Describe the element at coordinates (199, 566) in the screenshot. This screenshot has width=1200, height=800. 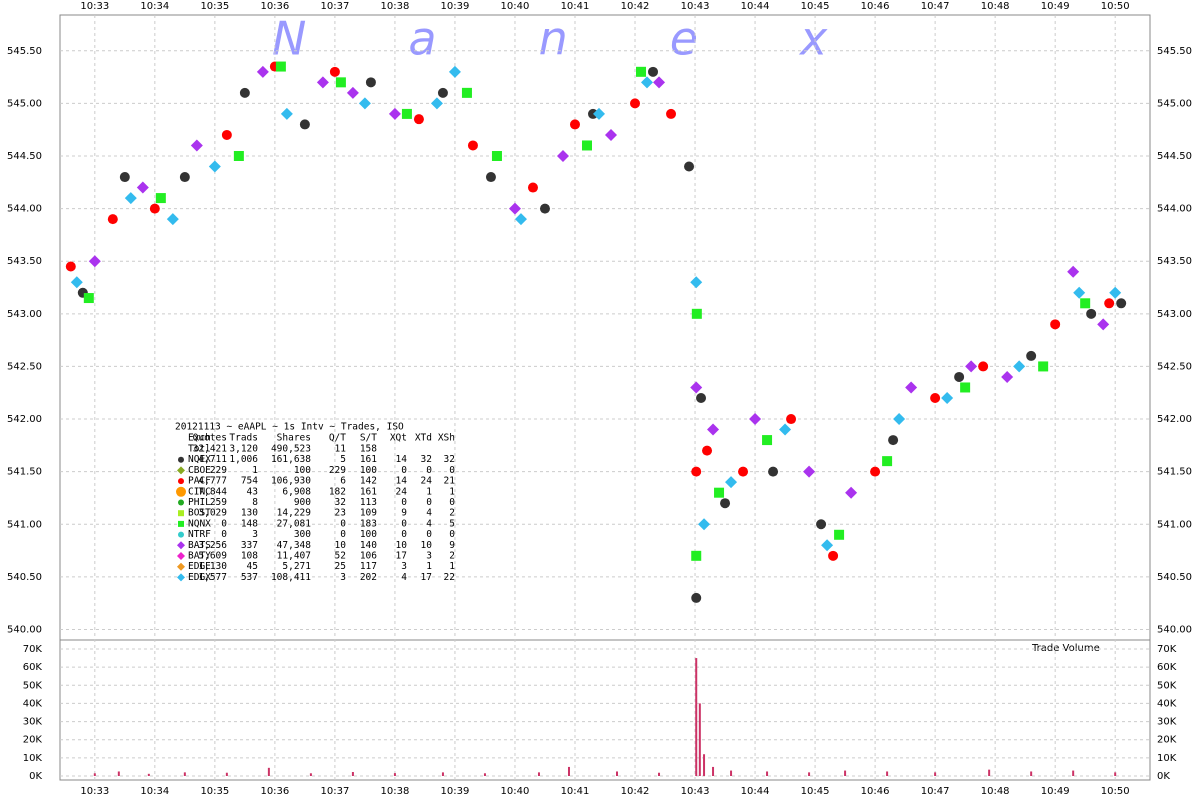
I see `table-cell: EDGE` at that location.